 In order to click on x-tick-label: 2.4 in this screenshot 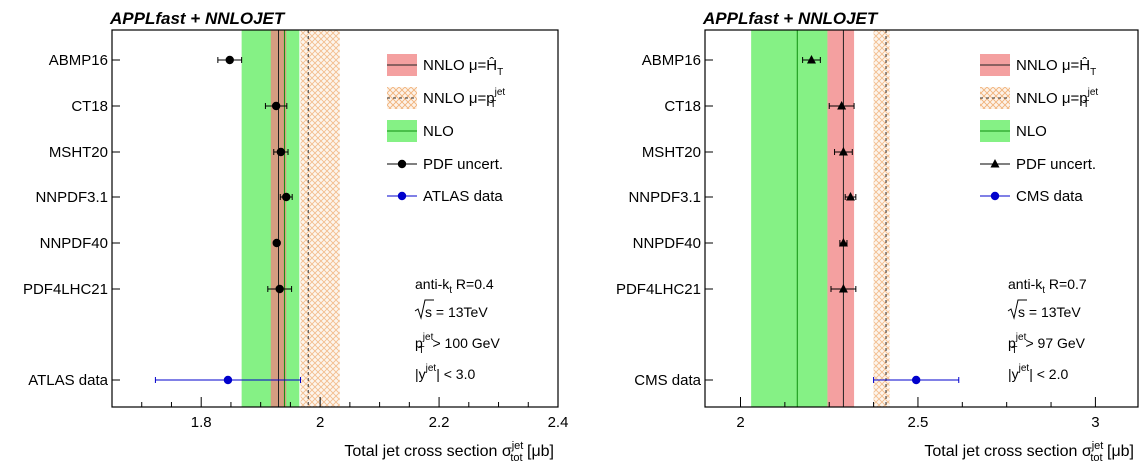, I will do `click(558, 422)`.